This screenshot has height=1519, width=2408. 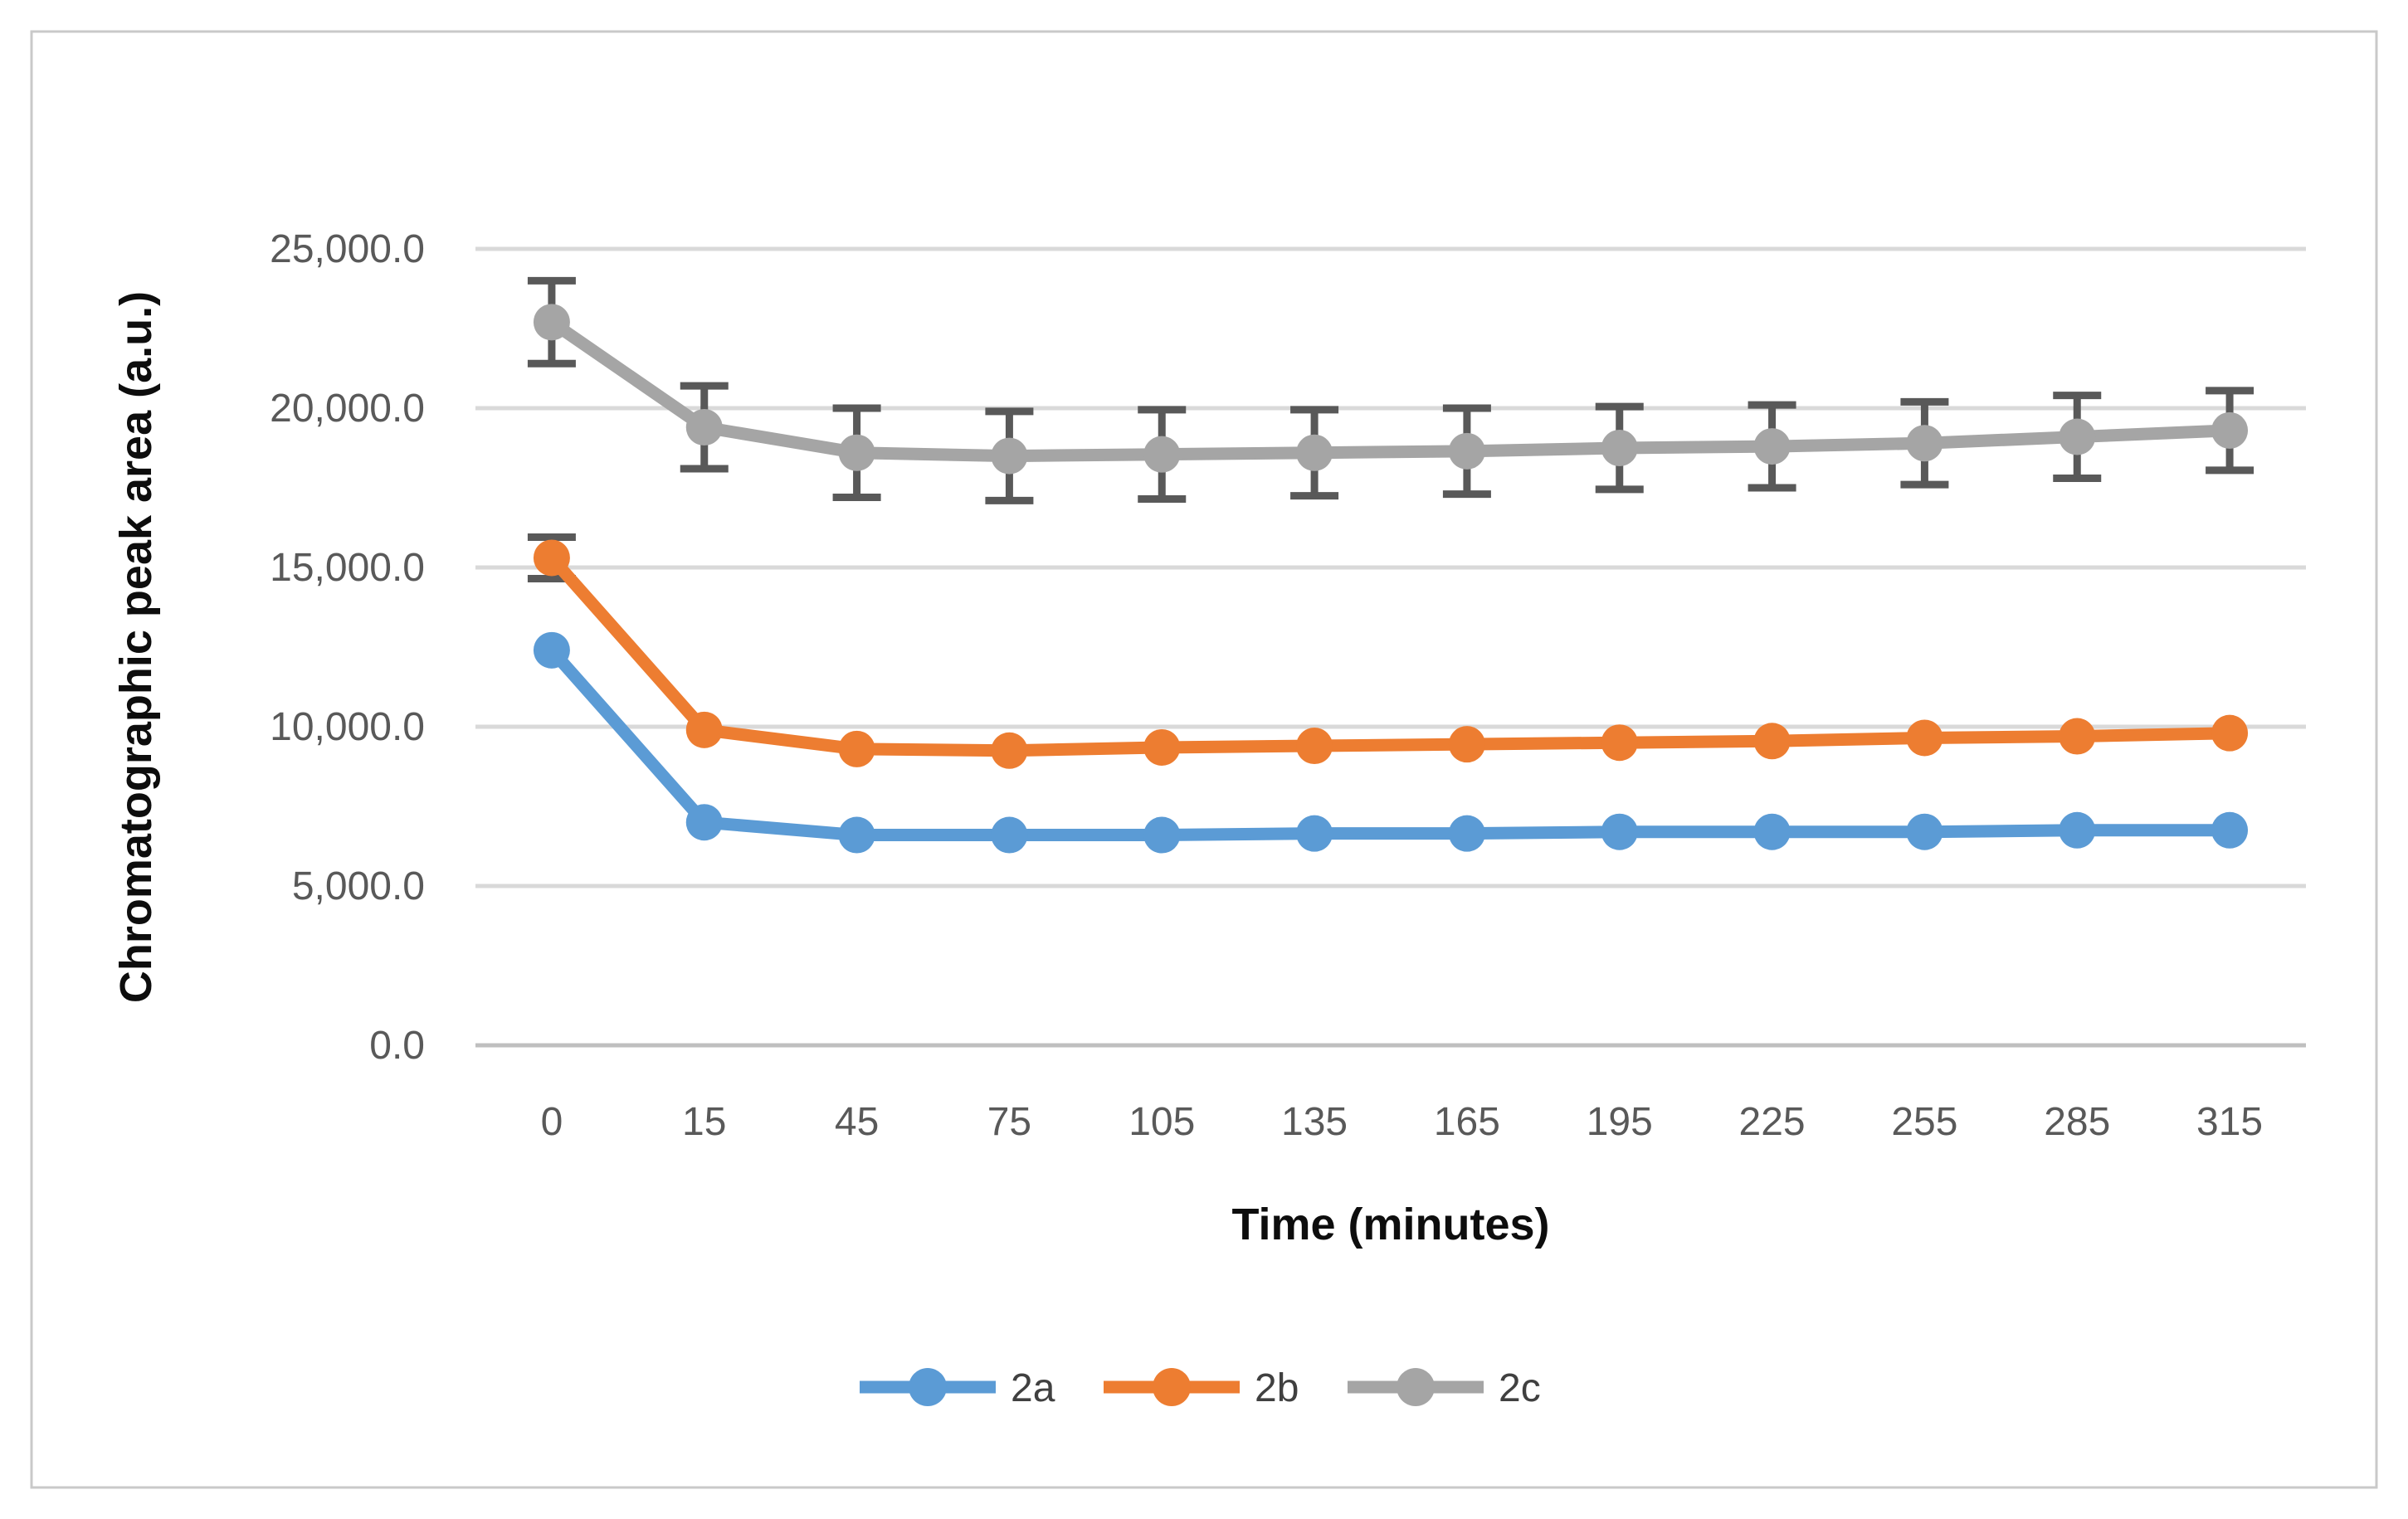 What do you see at coordinates (347, 409) in the screenshot?
I see `y-tick-label: 20,000.0` at bounding box center [347, 409].